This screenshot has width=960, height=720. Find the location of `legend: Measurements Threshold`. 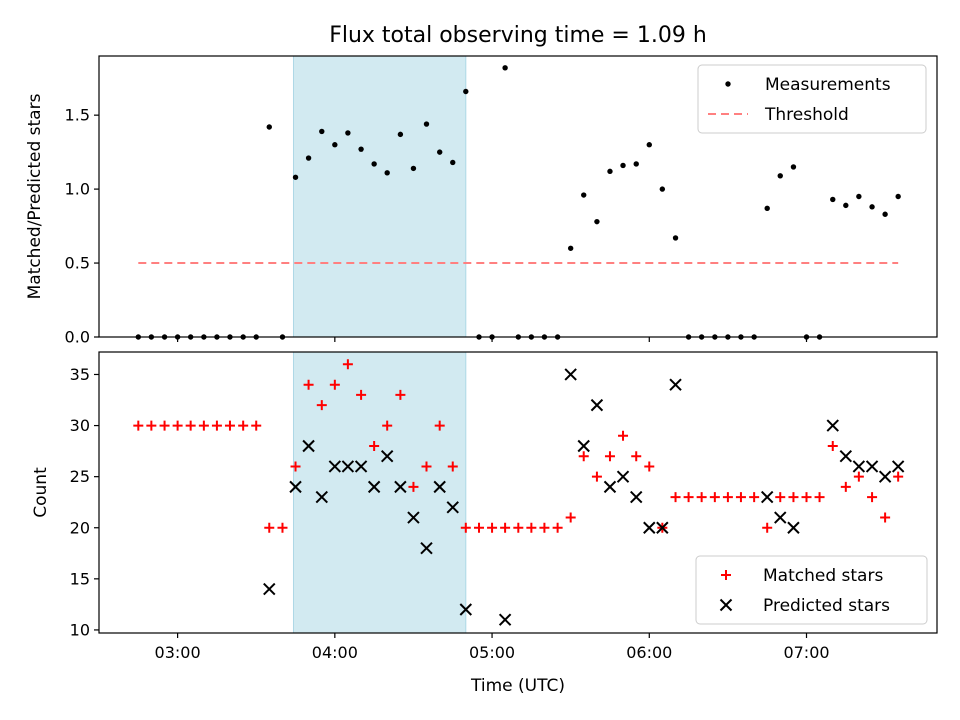

legend: Measurements Threshold is located at coordinates (812, 99).